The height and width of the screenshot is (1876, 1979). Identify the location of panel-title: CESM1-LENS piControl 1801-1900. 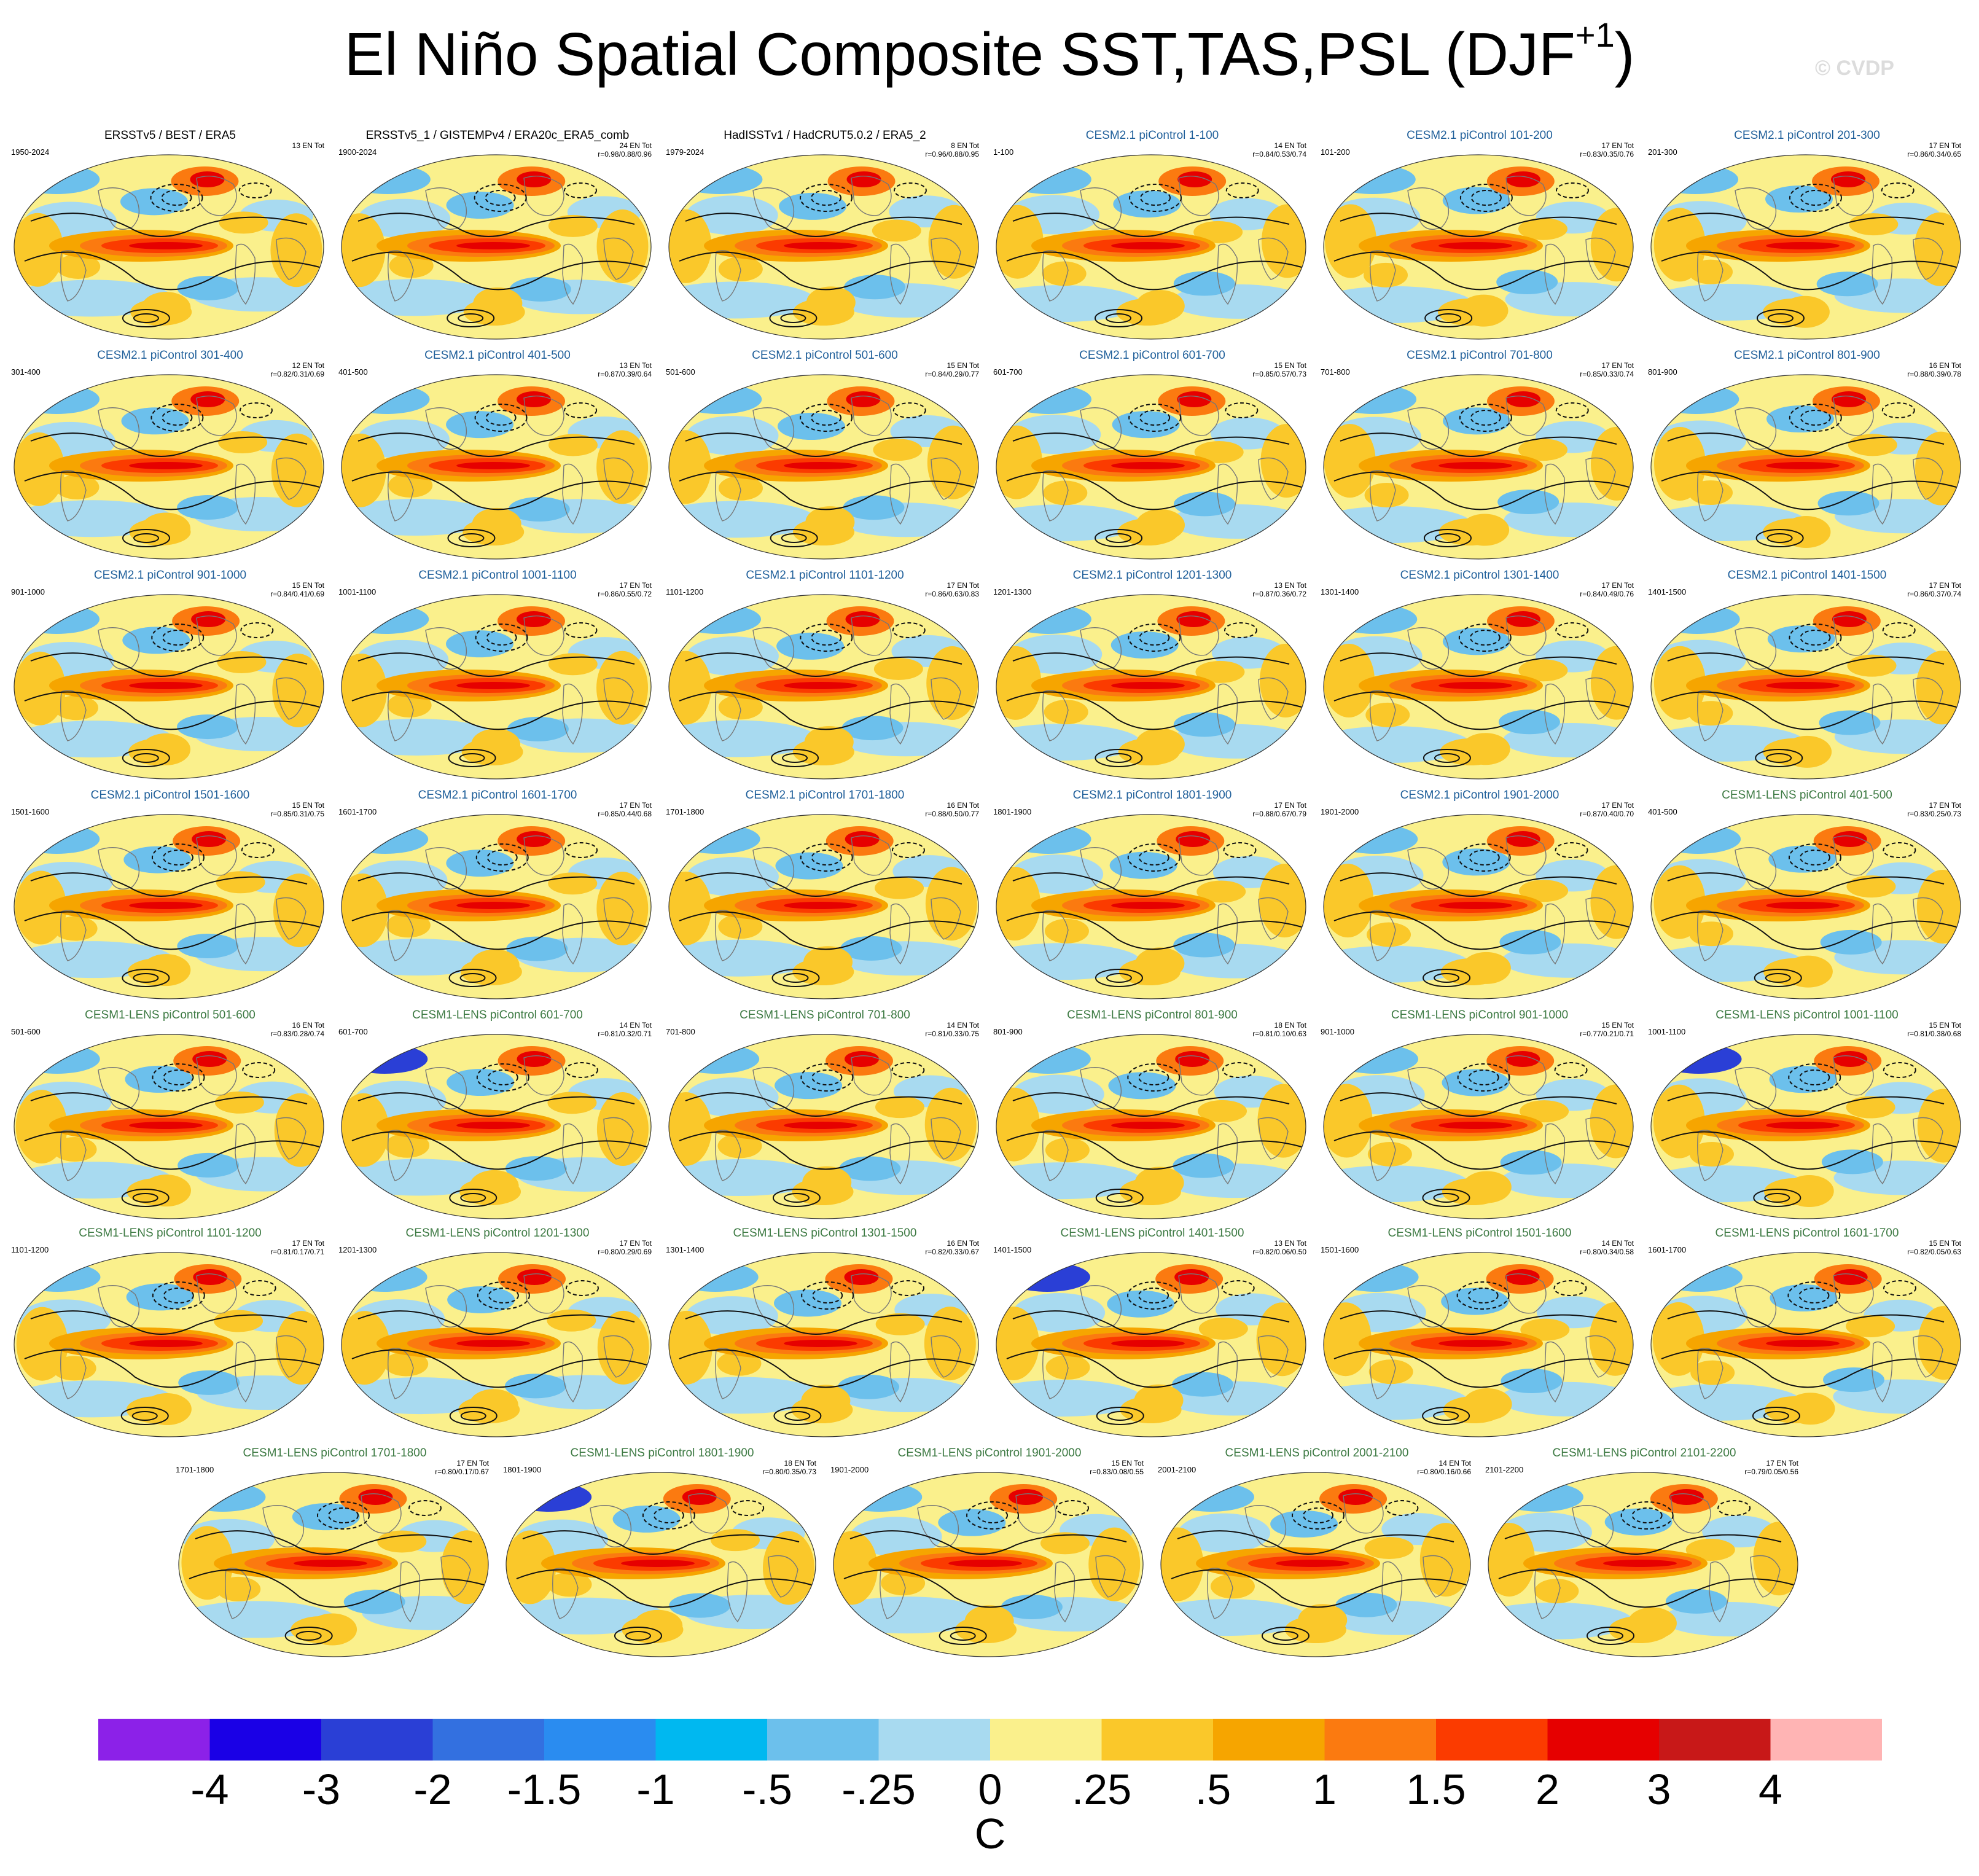
(662, 1453).